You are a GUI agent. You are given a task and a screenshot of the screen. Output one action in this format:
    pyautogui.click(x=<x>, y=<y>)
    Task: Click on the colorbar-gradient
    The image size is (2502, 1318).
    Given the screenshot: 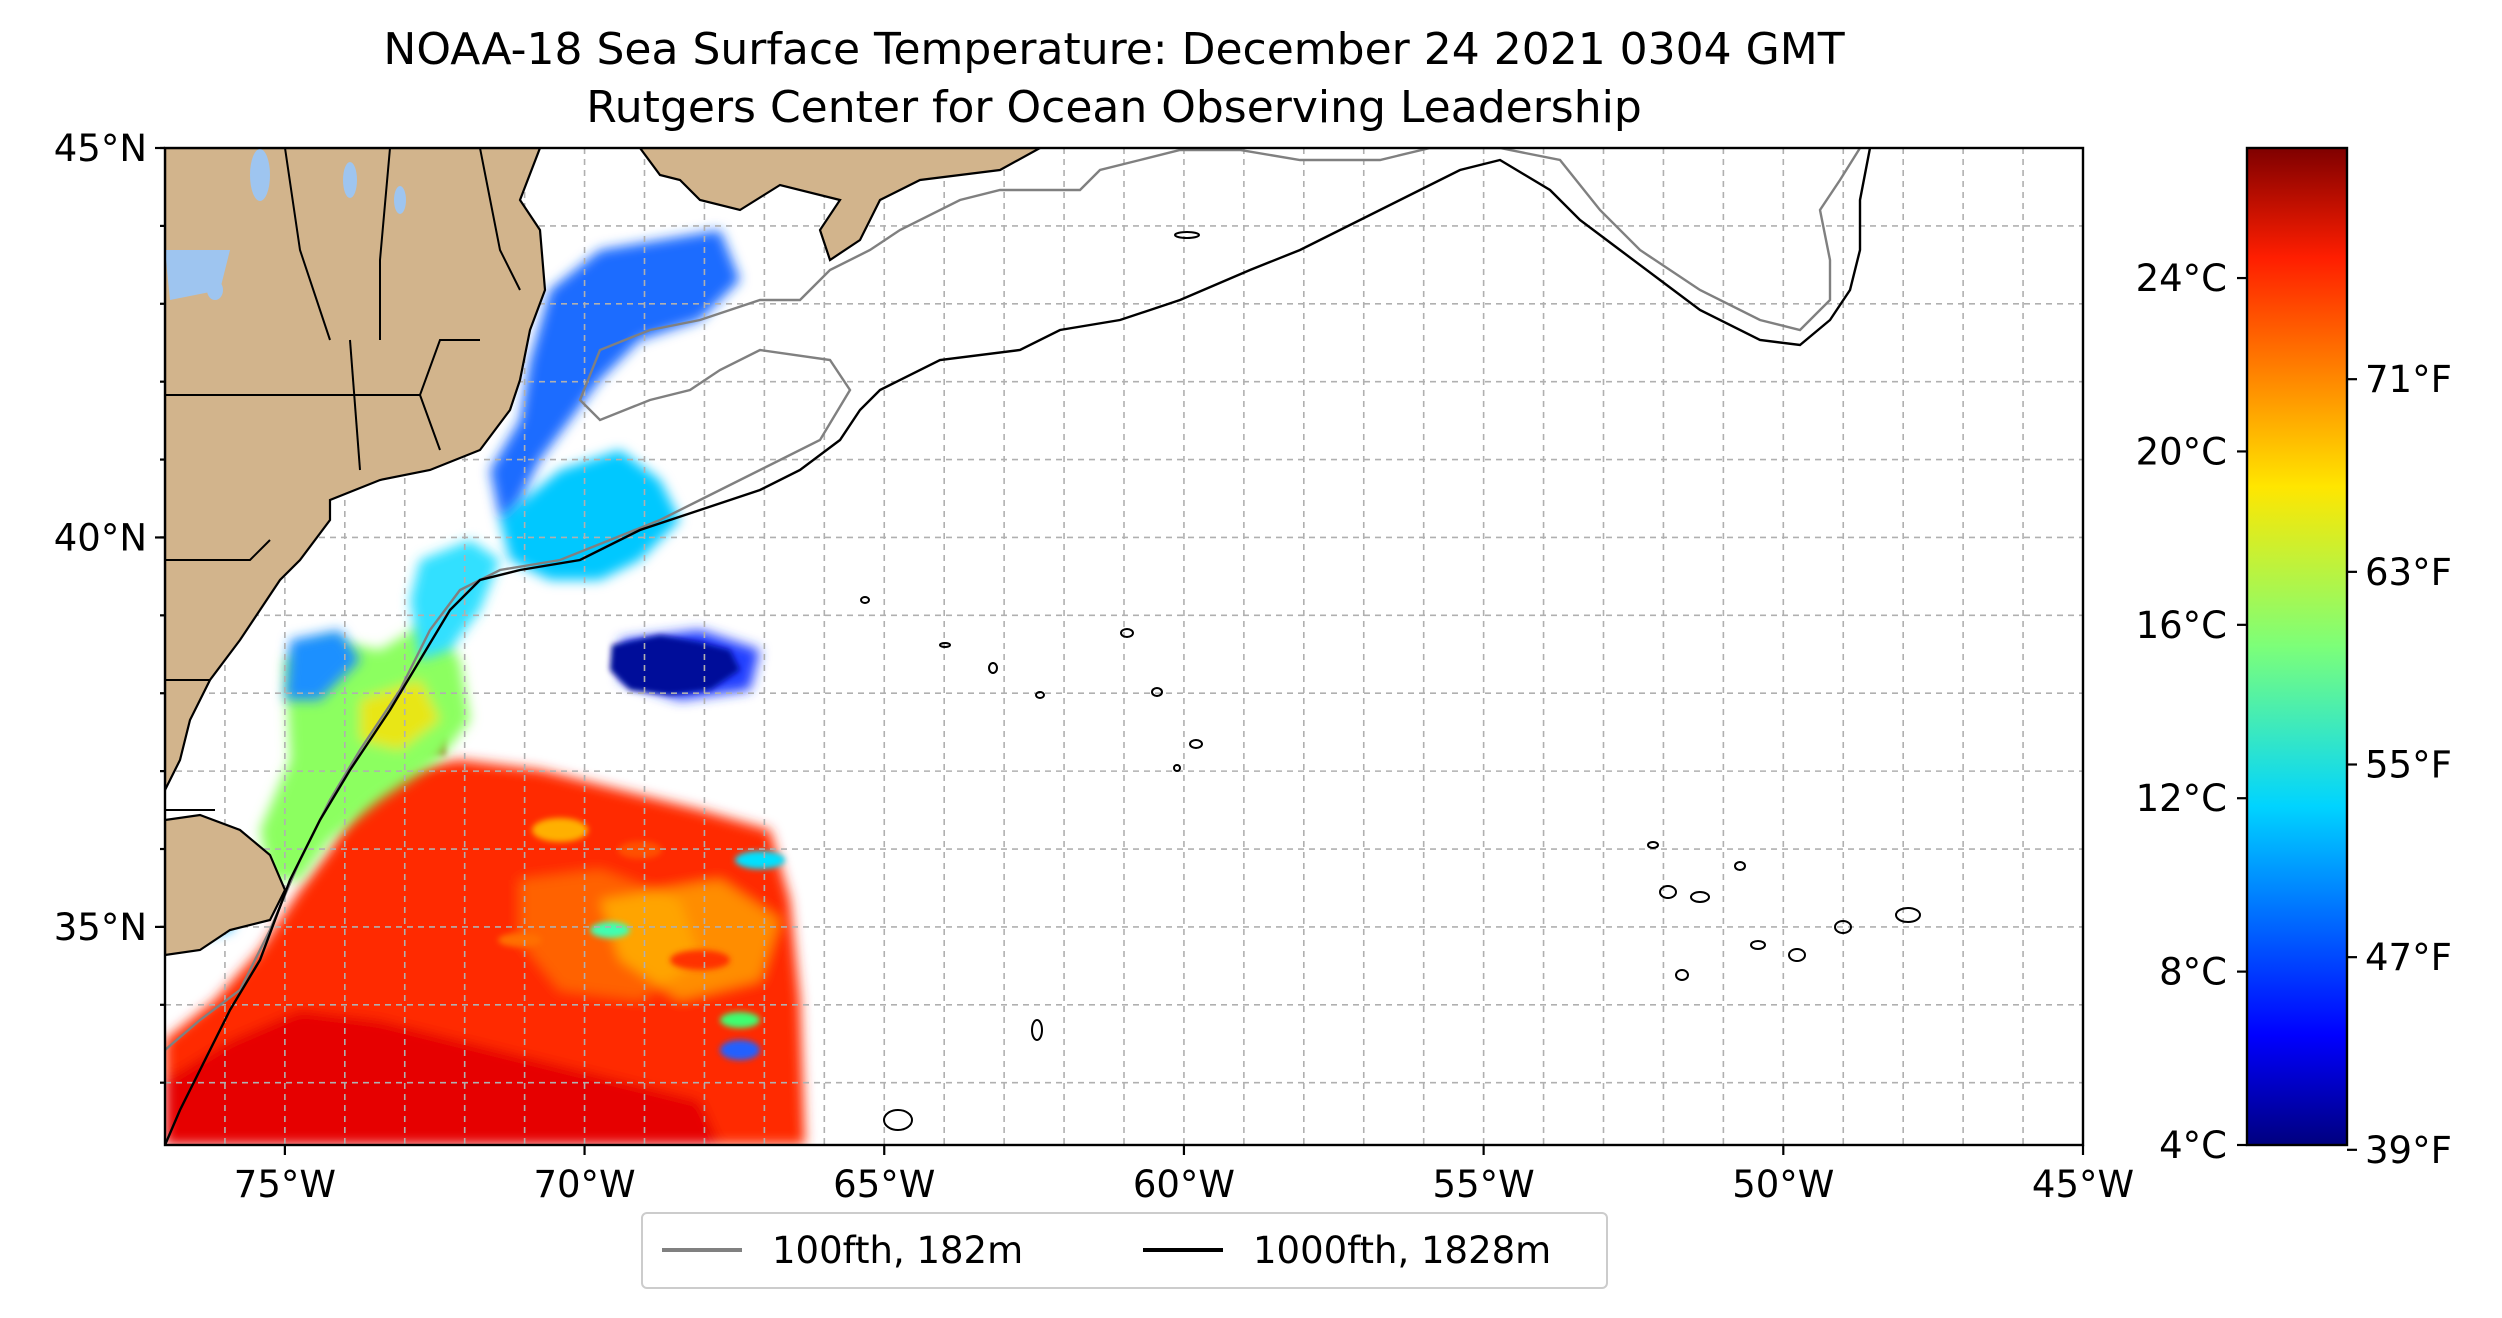 What is the action you would take?
    pyautogui.click(x=2297, y=646)
    